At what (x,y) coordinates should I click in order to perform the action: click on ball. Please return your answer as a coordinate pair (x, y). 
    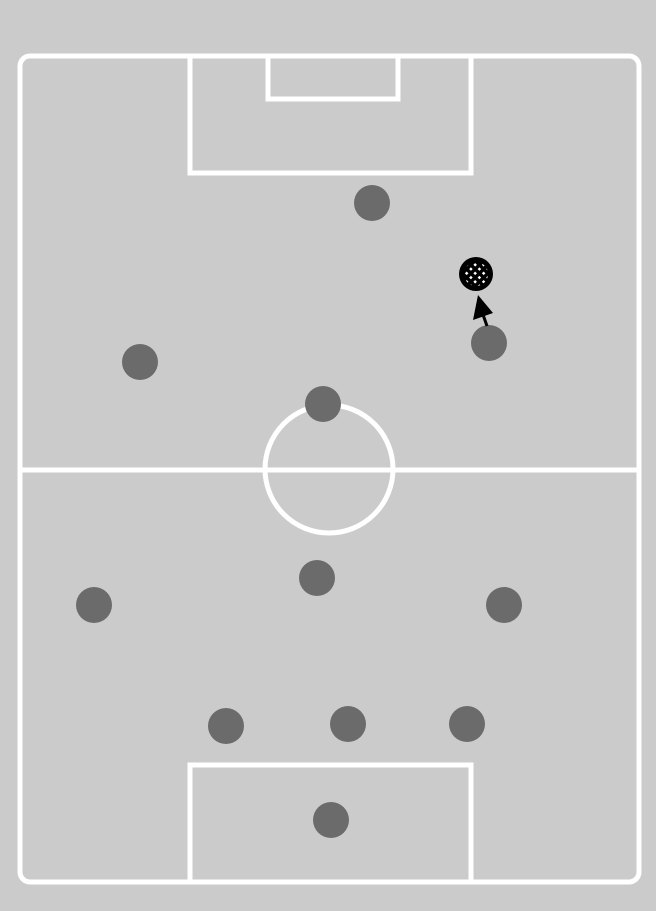
    Looking at the image, I should click on (476, 274).